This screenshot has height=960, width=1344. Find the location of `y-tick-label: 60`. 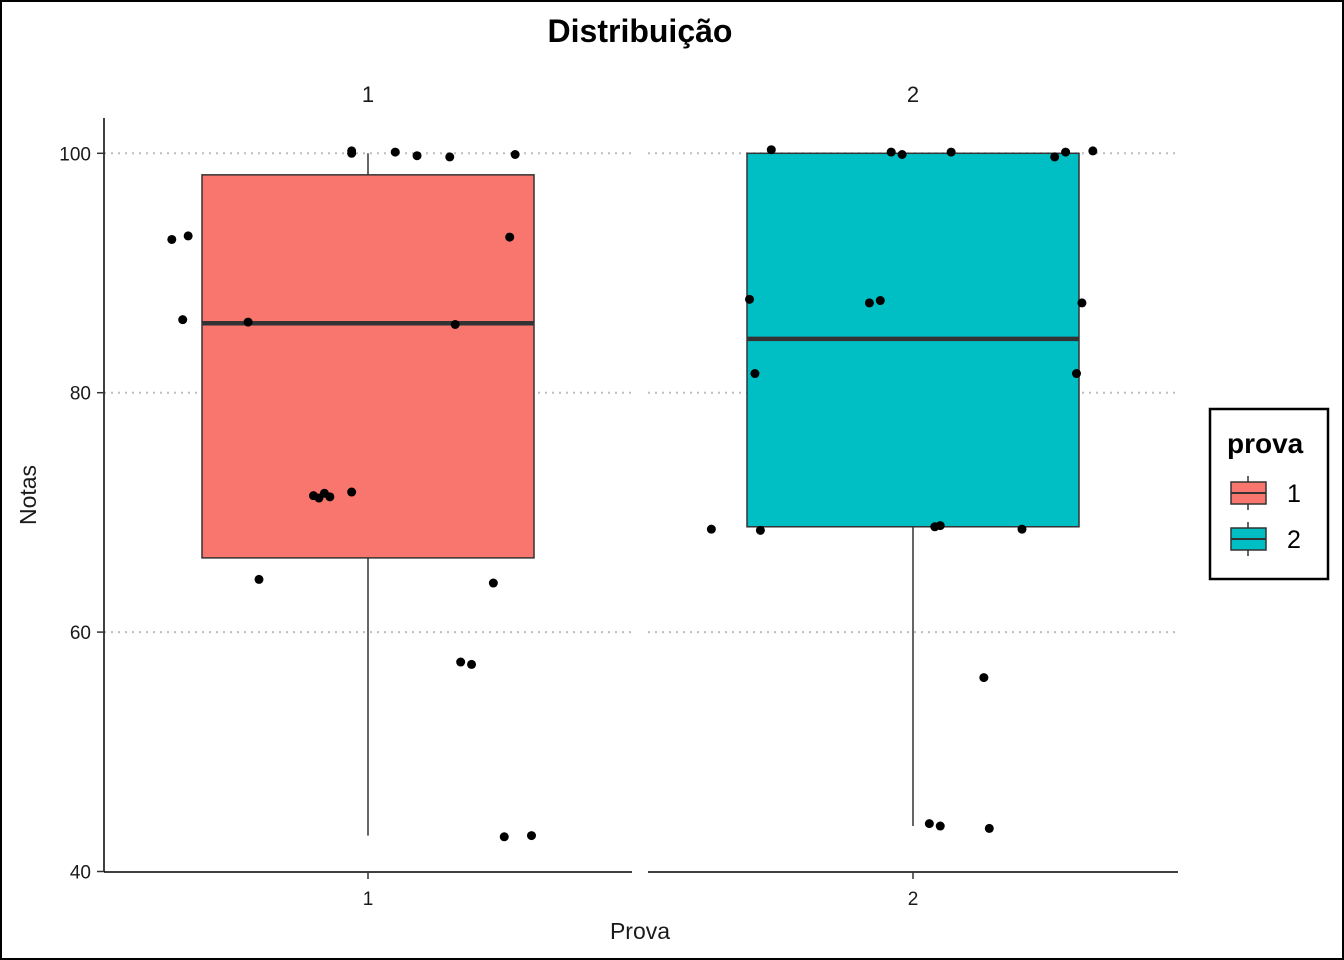

y-tick-label: 60 is located at coordinates (80, 633).